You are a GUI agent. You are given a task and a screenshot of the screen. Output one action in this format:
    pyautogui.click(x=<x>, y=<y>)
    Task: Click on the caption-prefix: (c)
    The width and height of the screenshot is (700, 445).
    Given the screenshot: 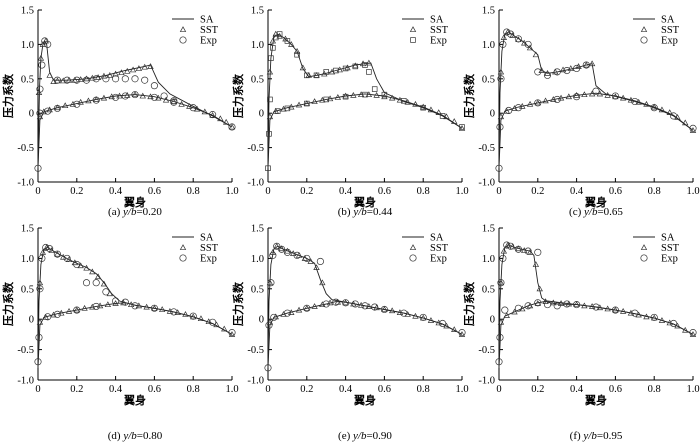 What is the action you would take?
    pyautogui.click(x=576, y=212)
    